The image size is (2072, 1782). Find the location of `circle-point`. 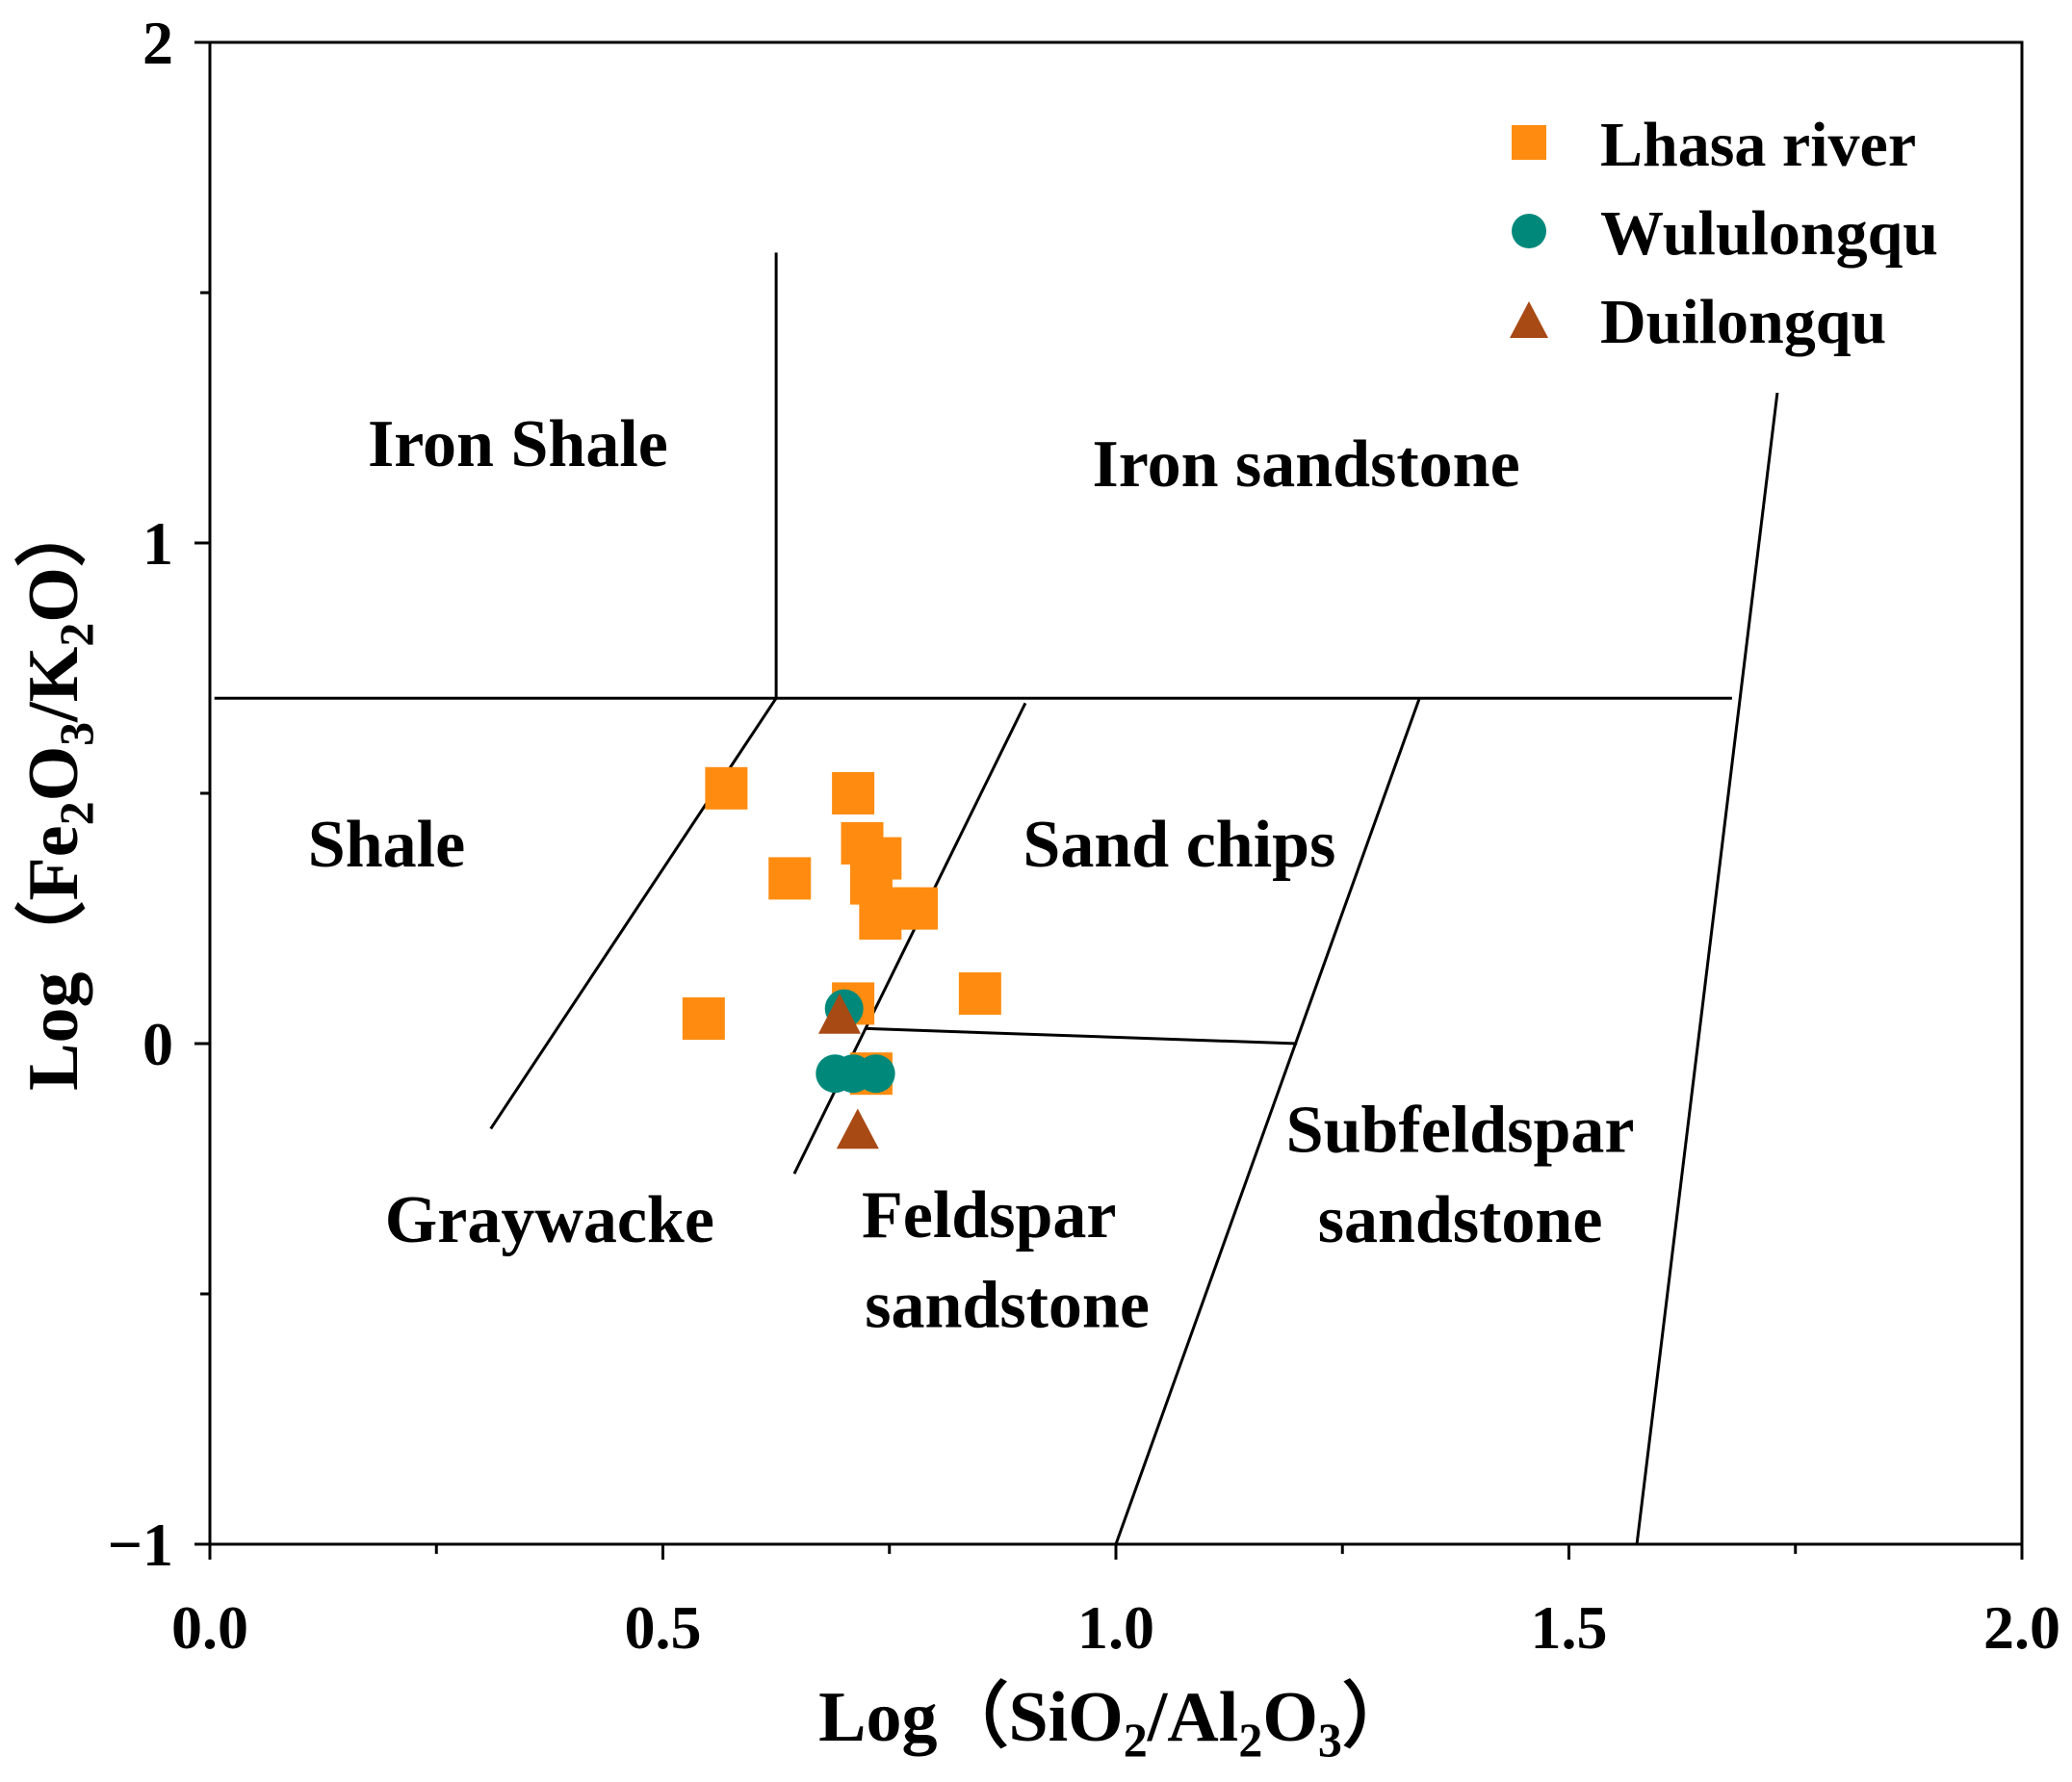

circle-point is located at coordinates (875, 1074).